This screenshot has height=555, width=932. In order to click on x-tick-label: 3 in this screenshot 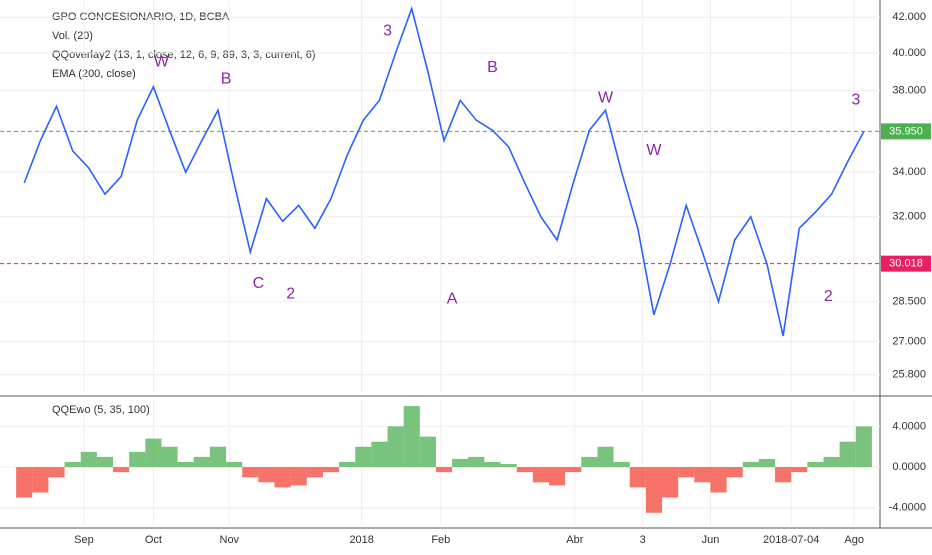, I will do `click(643, 540)`.